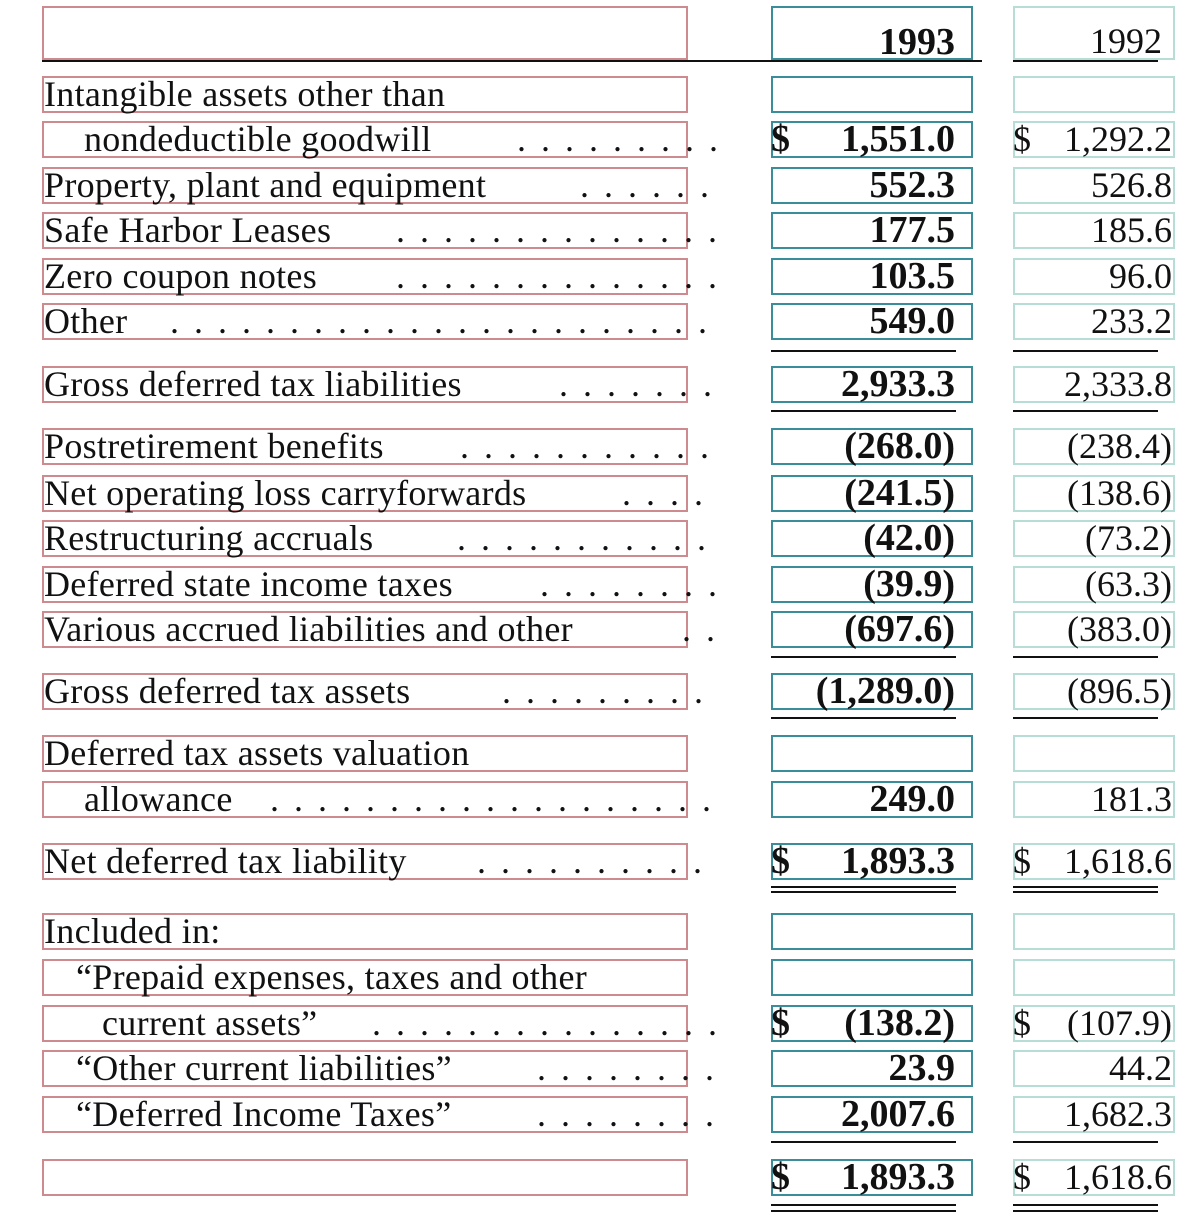 The image size is (1200, 1230). Describe the element at coordinates (248, 584) in the screenshot. I see `row-label: Deferred state income taxes` at that location.